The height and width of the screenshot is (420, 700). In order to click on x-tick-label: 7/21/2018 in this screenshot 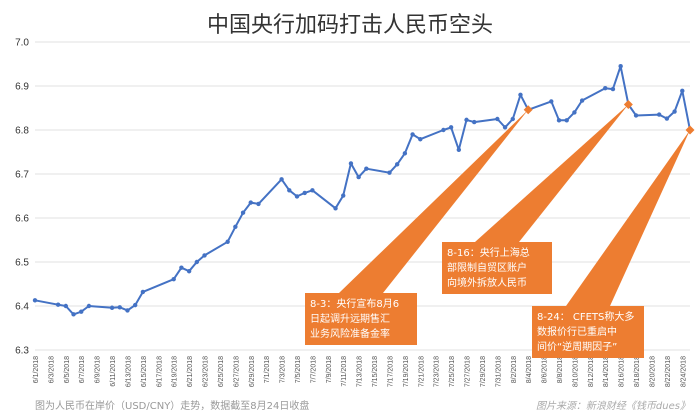, I will do `click(421, 371)`.